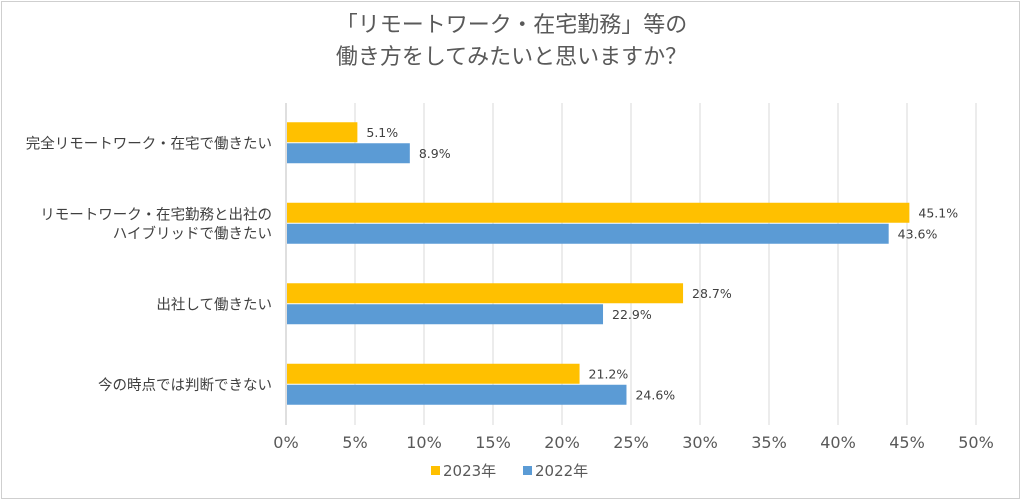  What do you see at coordinates (938, 212) in the screenshot?
I see `data-label: 45.1%` at bounding box center [938, 212].